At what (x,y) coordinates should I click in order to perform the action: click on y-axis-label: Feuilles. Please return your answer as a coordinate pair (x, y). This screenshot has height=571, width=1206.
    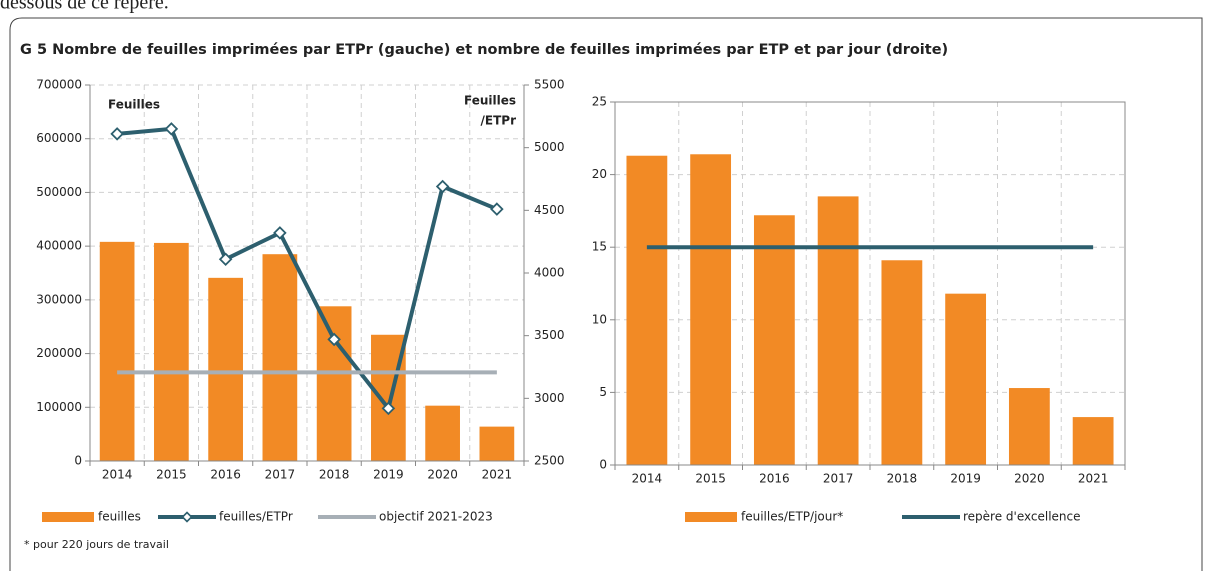
    Looking at the image, I should click on (134, 105).